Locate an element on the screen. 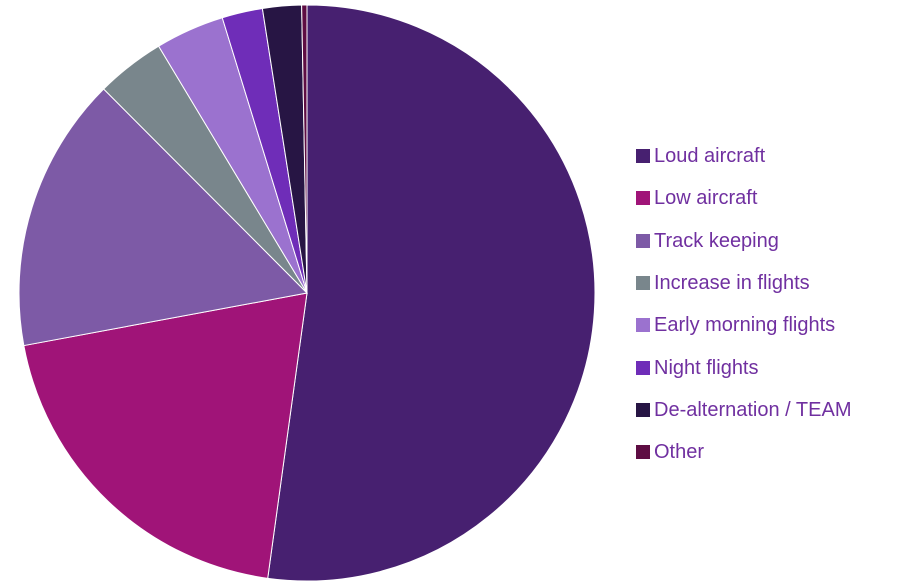 The image size is (907, 583). legend-label-2: Track keeping is located at coordinates (716, 240).